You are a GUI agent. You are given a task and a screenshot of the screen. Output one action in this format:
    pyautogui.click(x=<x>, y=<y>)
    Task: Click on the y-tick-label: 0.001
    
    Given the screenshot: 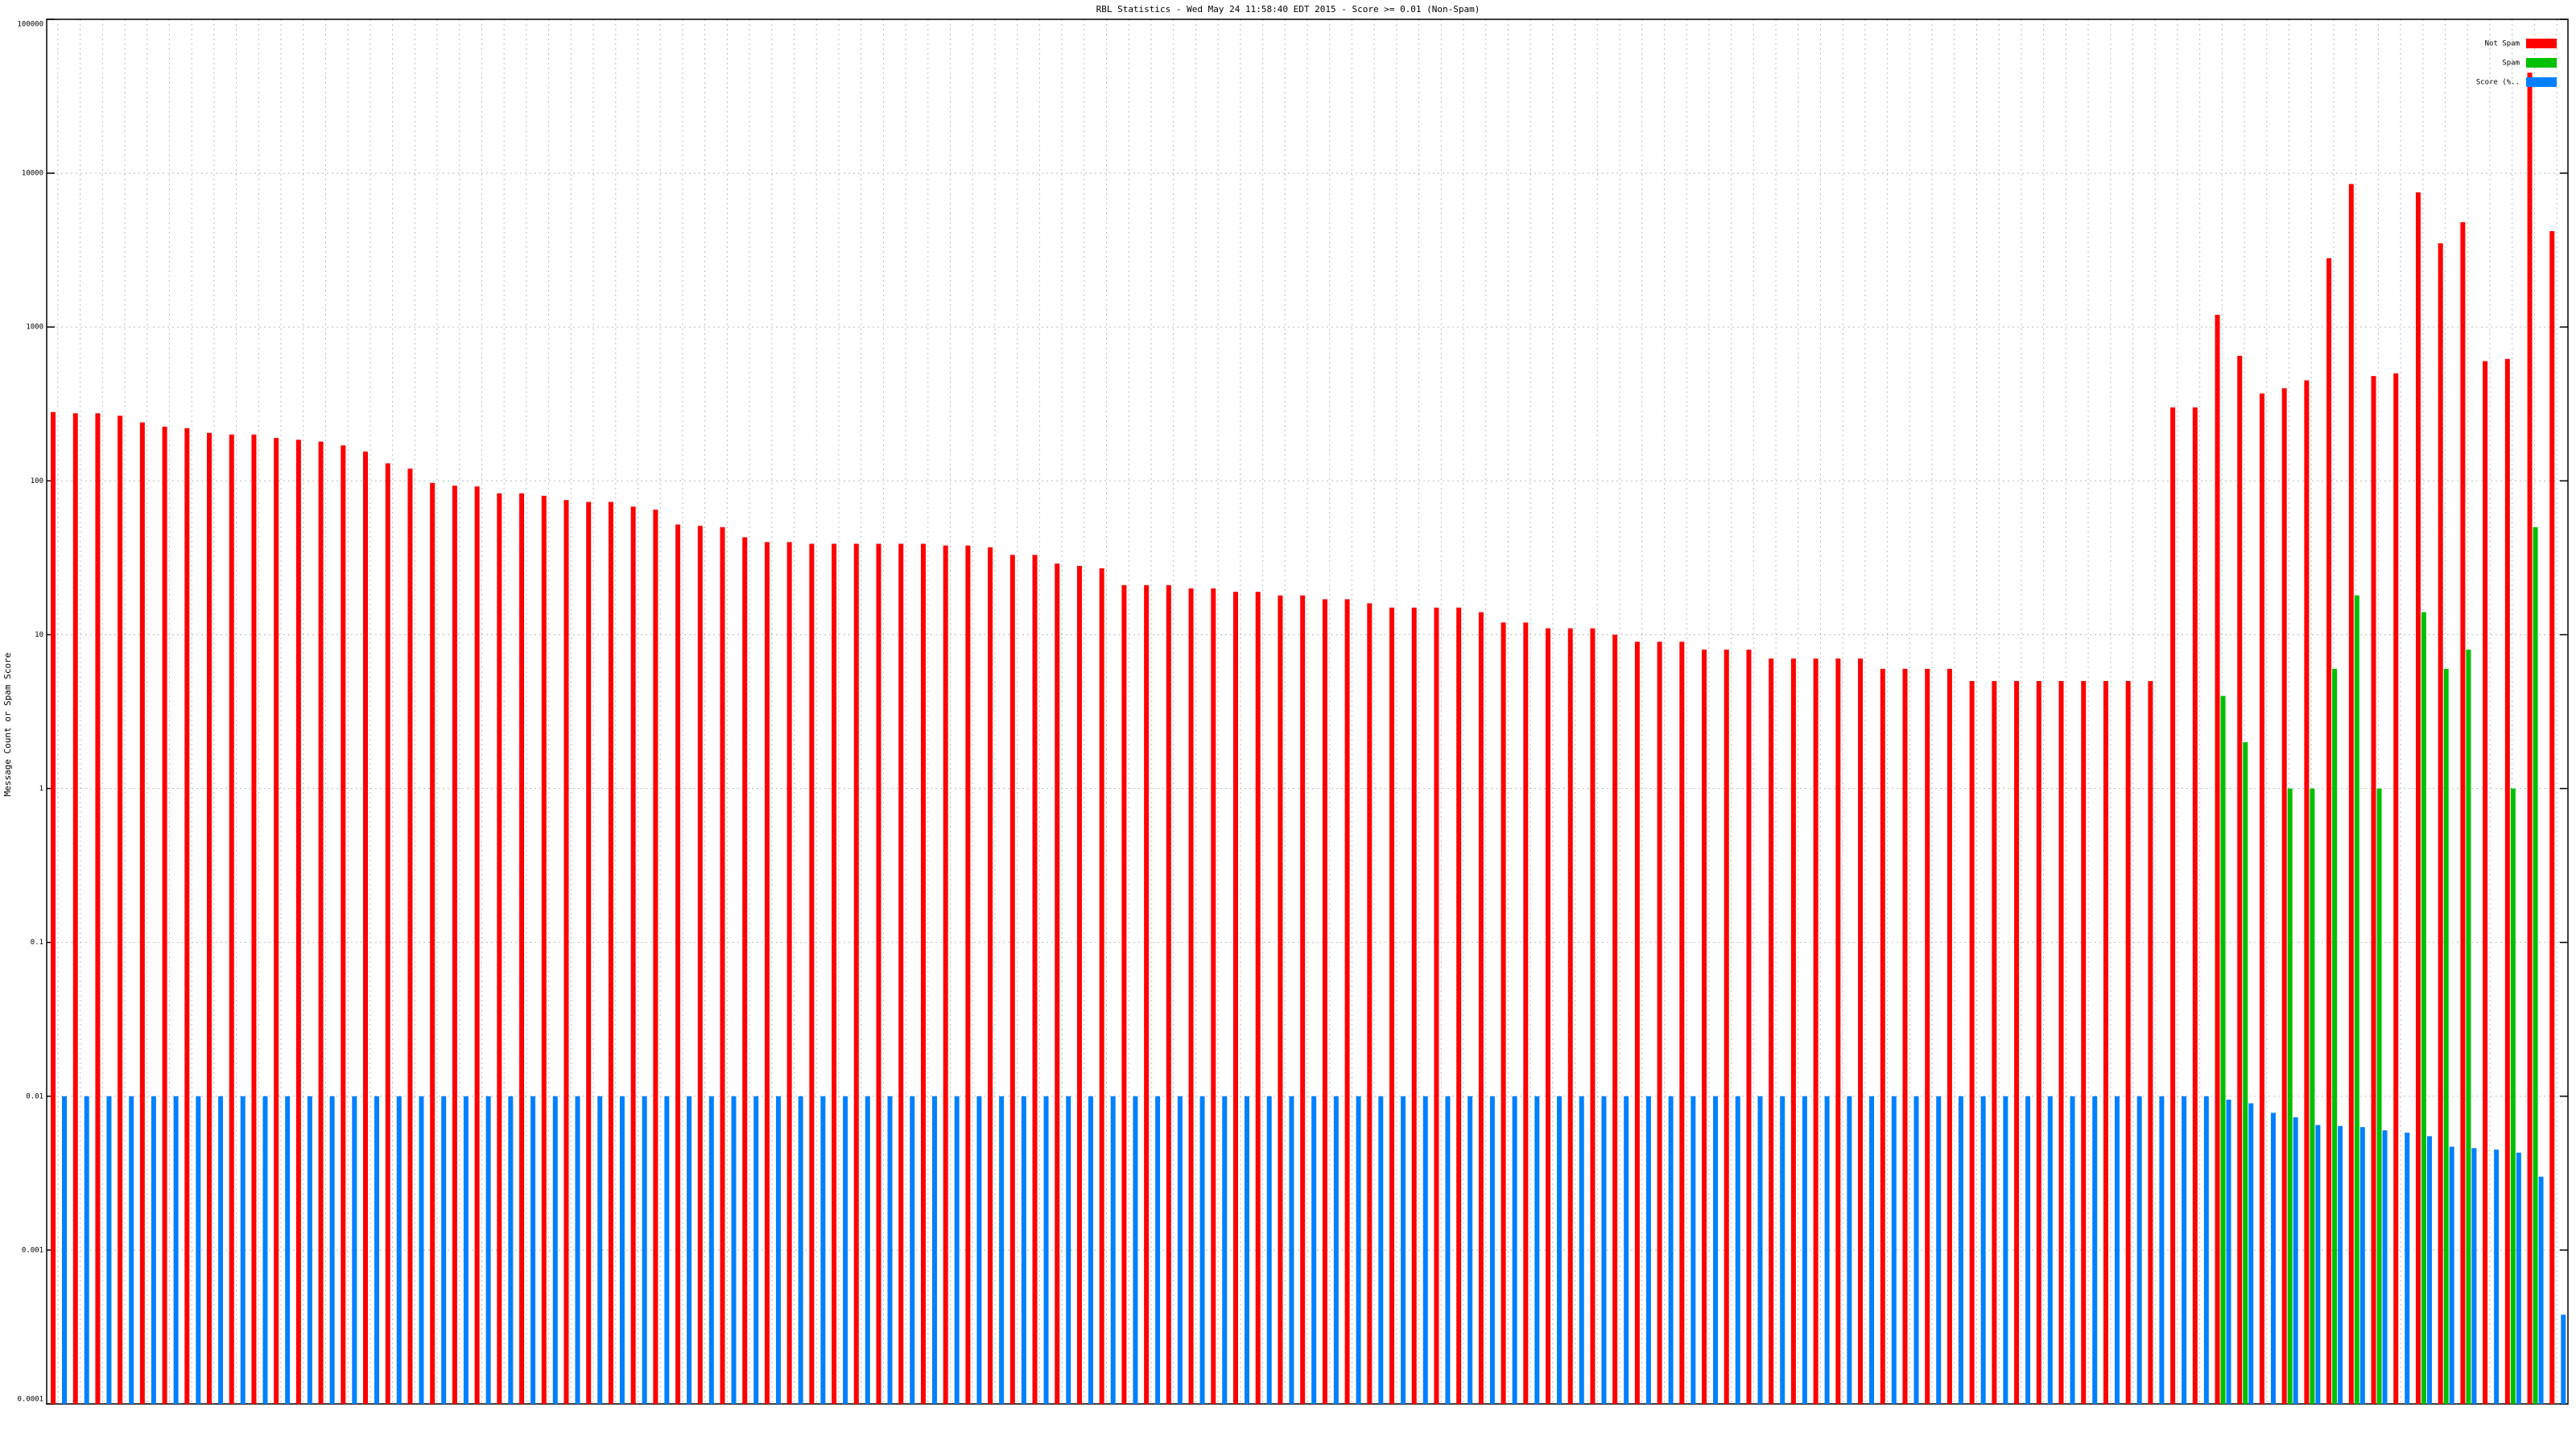 What is the action you would take?
    pyautogui.click(x=32, y=1250)
    